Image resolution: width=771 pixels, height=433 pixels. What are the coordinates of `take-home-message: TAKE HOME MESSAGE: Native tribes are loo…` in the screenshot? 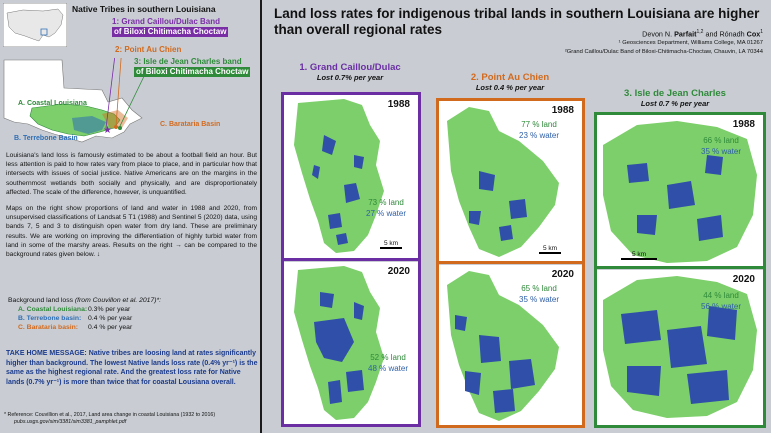 It's located at (132, 368).